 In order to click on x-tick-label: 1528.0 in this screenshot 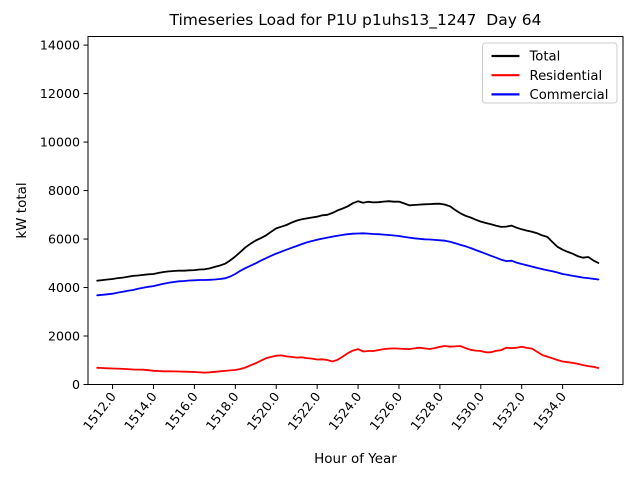, I will do `click(426, 411)`.